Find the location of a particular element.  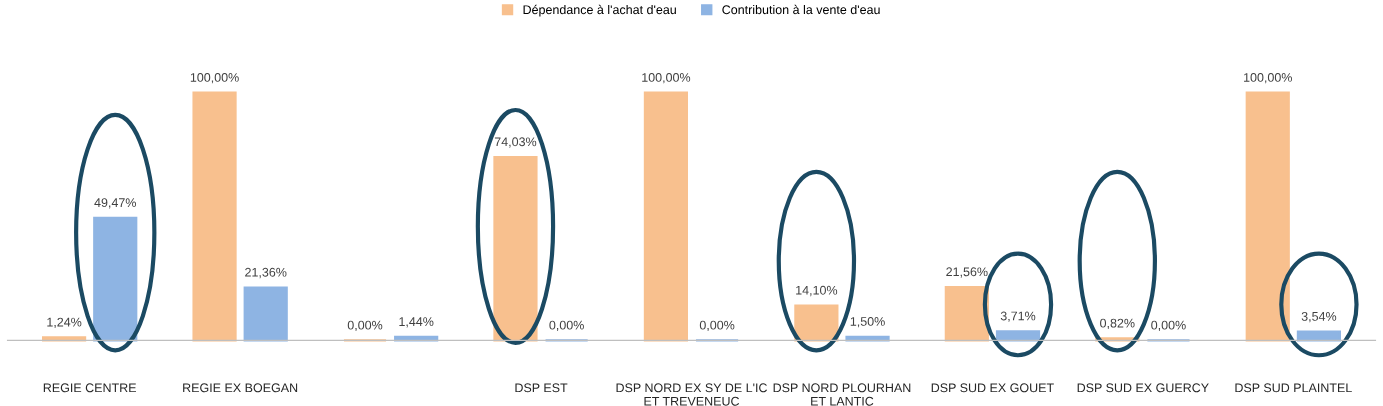

data-label: 1,24% is located at coordinates (64, 322).